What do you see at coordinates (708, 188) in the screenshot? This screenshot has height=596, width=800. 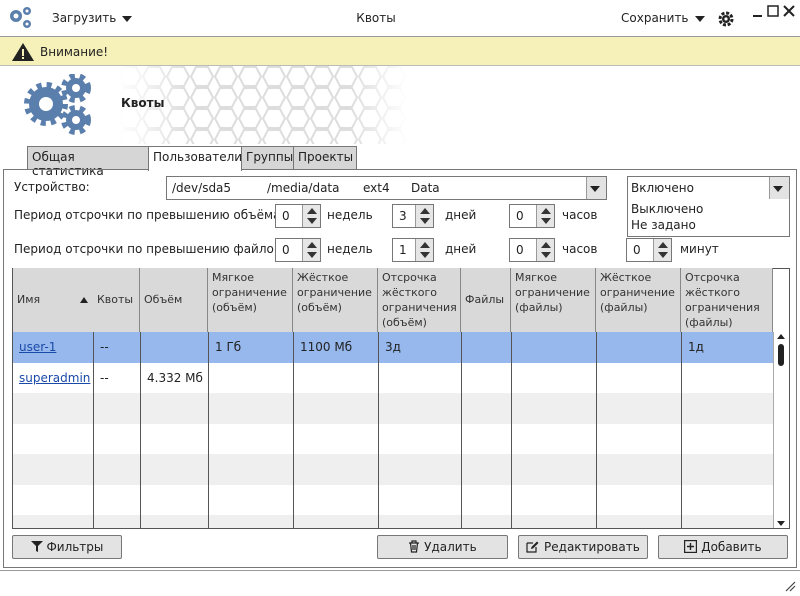 I see `state-select: Включено` at bounding box center [708, 188].